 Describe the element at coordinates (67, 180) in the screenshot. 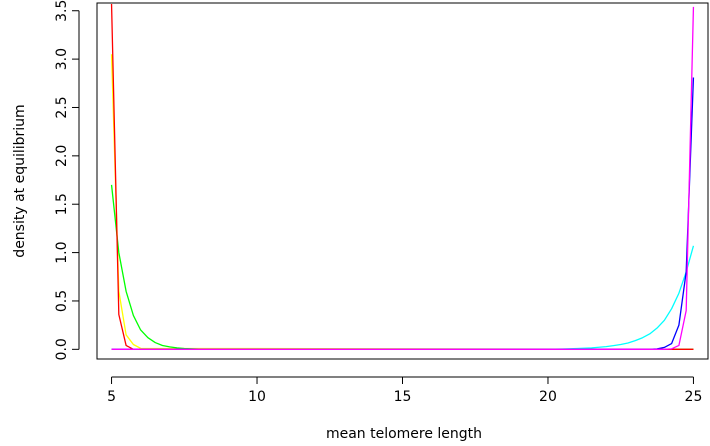

I see `y-axis: 0.0 0.5 1.0 1.5 2.0 2.5 3.0 3.5` at that location.